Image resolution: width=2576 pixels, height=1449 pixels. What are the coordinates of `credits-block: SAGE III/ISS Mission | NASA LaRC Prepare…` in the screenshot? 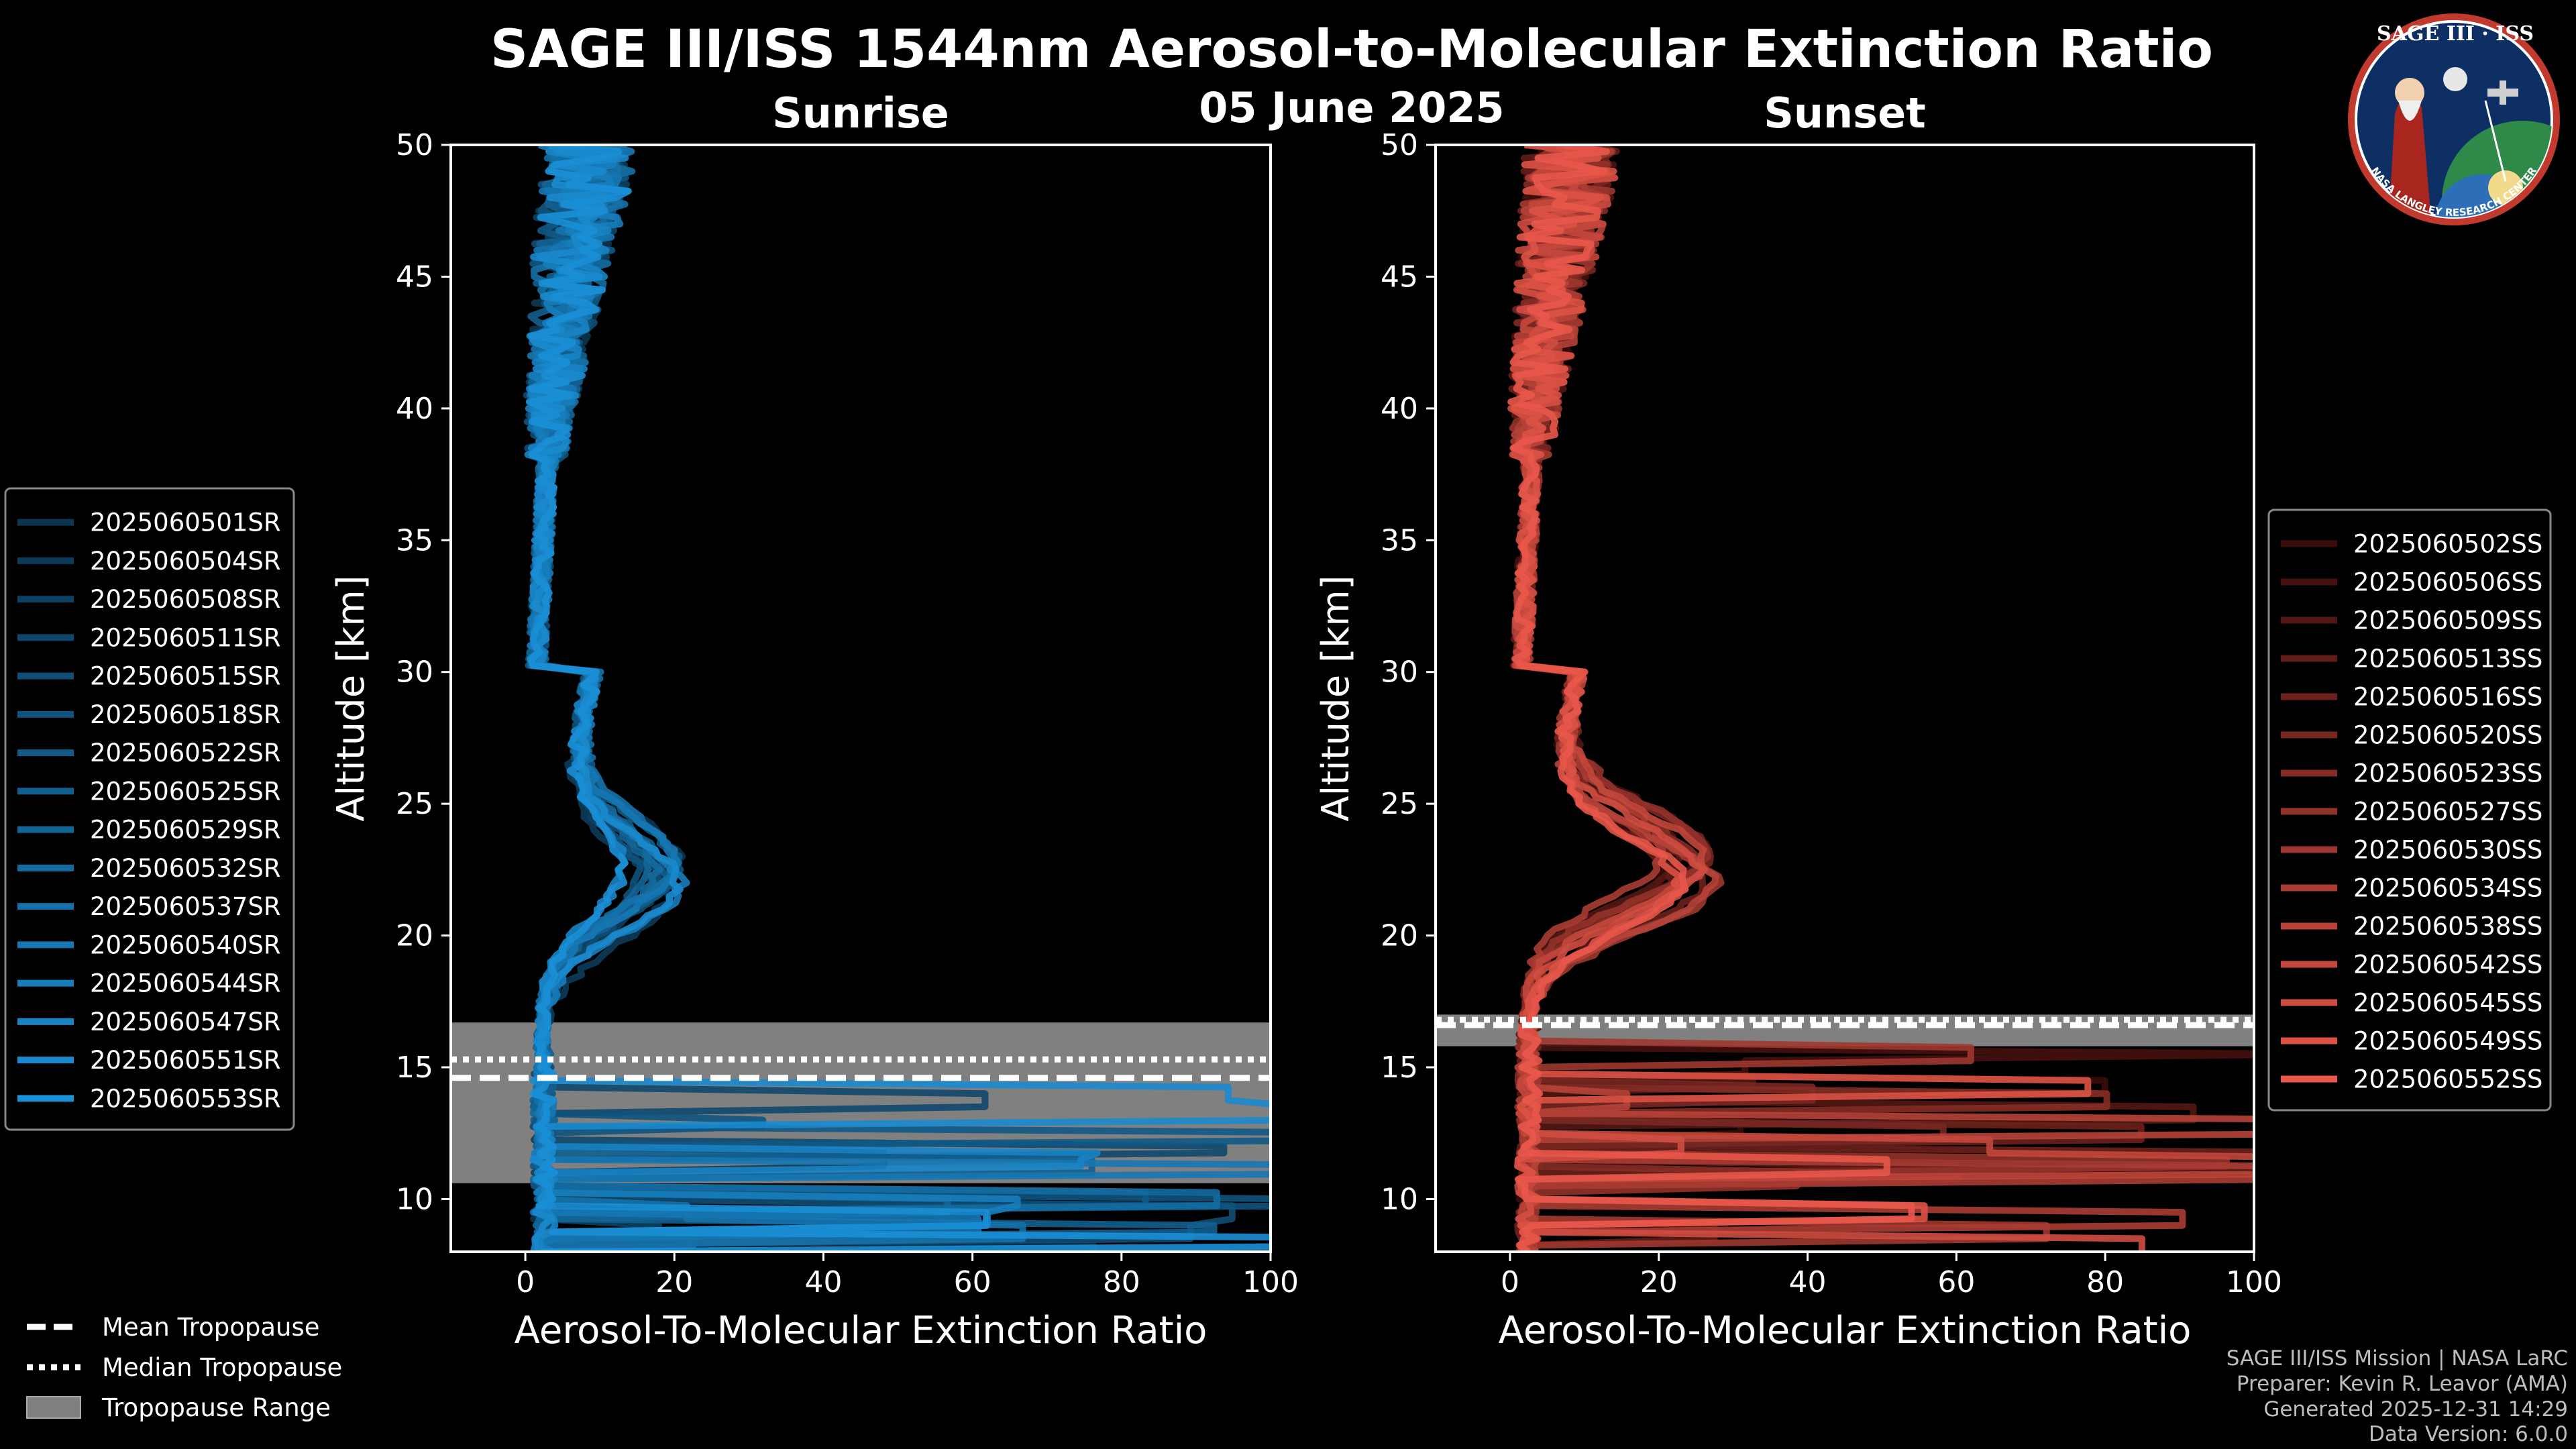 It's located at (2397, 1396).